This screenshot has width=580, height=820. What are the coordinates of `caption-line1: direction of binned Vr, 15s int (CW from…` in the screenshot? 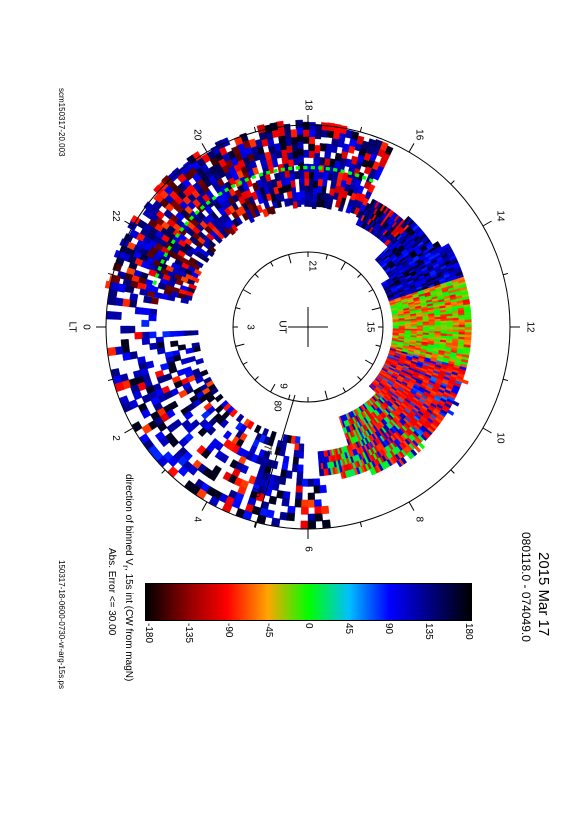 It's located at (127, 577).